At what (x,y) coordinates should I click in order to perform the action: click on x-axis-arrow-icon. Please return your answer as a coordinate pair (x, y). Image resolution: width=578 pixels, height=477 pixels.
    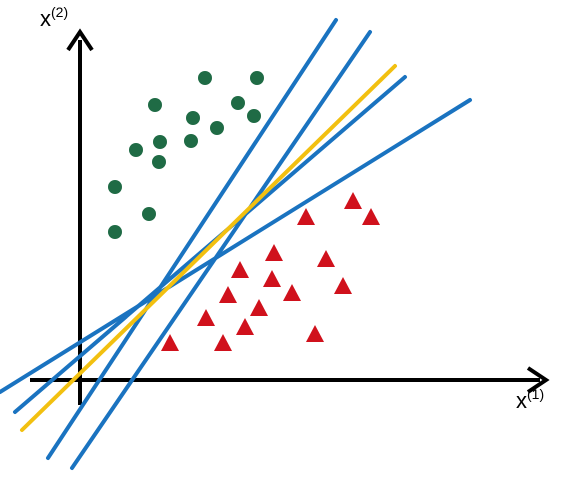
    Looking at the image, I should click on (538, 380).